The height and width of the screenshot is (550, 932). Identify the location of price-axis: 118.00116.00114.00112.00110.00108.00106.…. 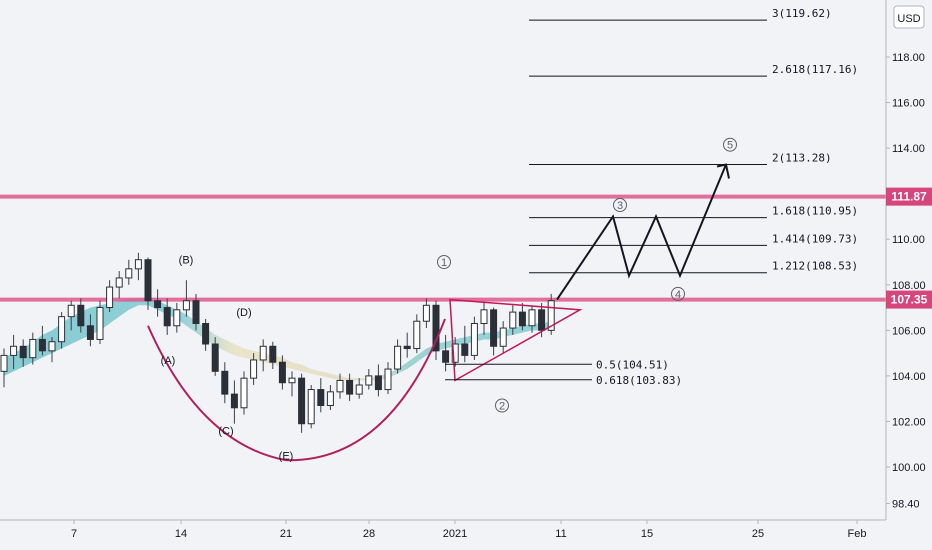
(908, 260).